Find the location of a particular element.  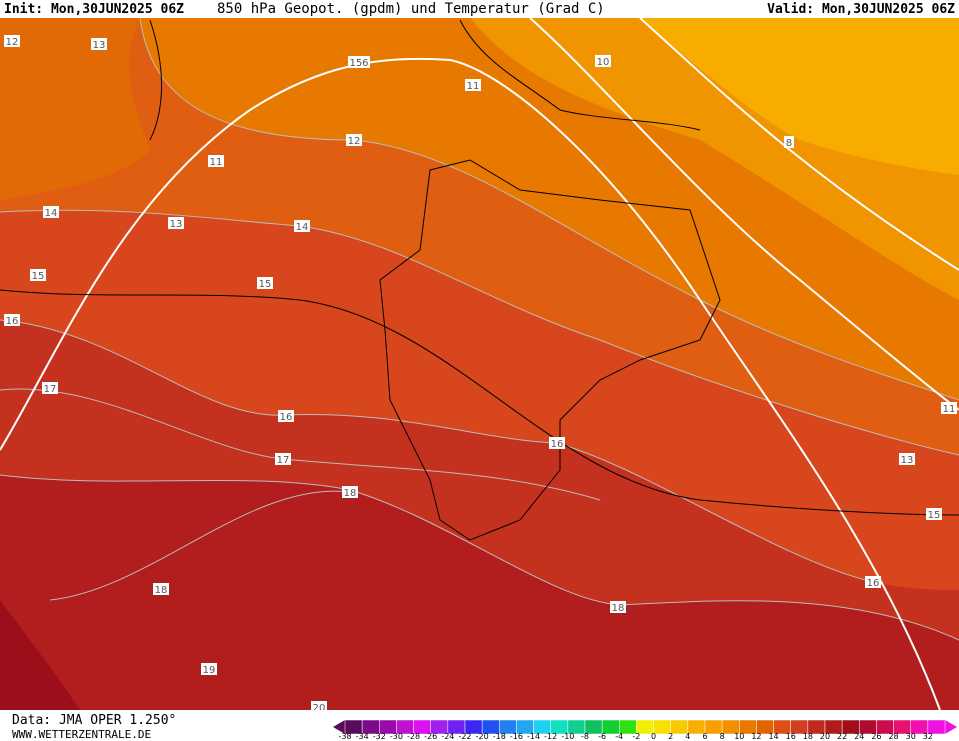

legend-label: 28 is located at coordinates (893, 736).